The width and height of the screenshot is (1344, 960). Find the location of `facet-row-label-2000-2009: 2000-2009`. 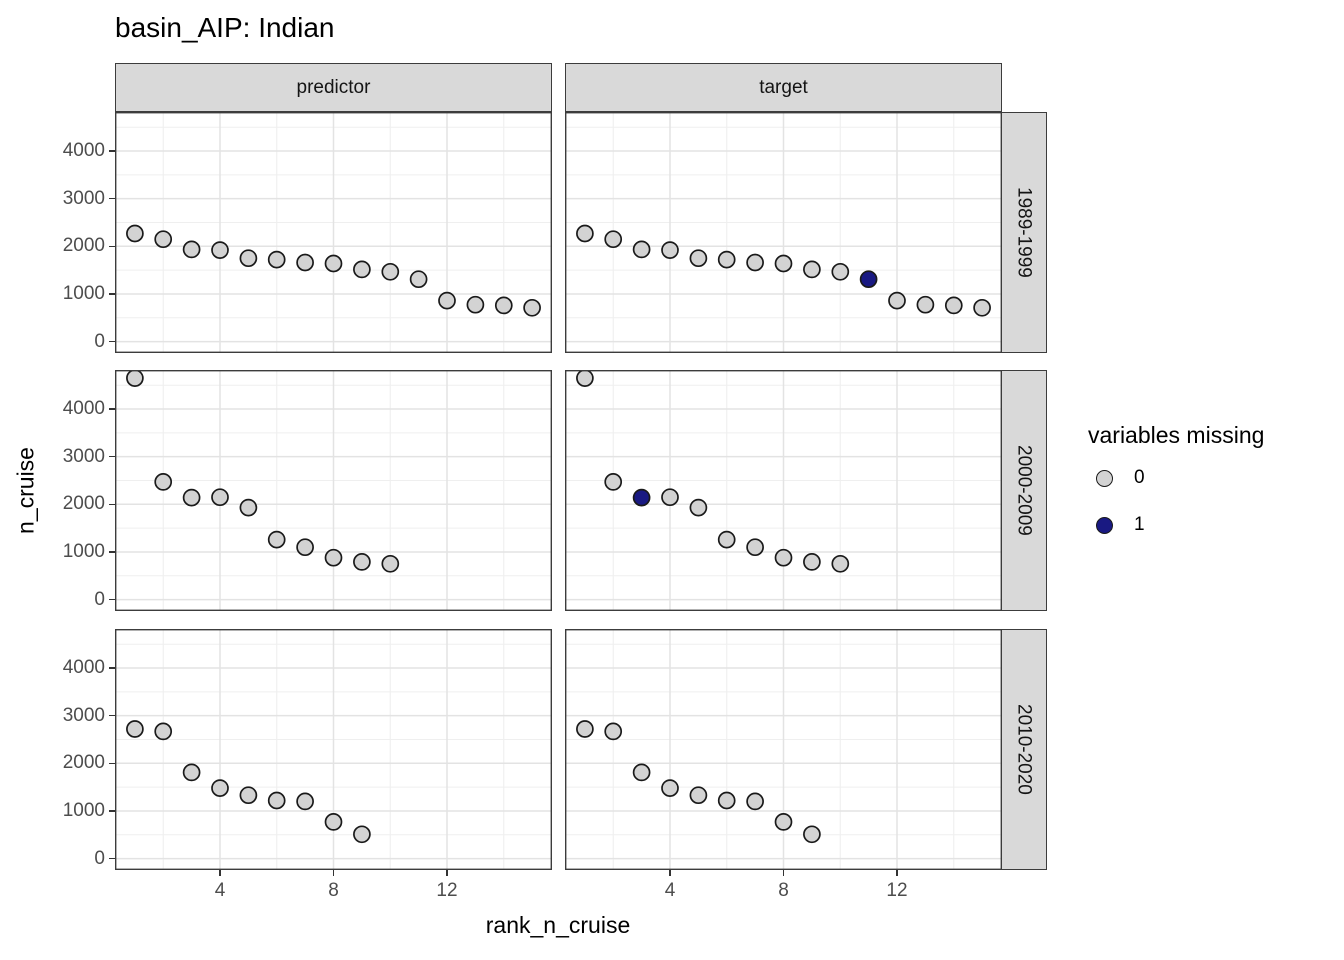

facet-row-label-2000-2009: 2000-2009 is located at coordinates (1024, 490).